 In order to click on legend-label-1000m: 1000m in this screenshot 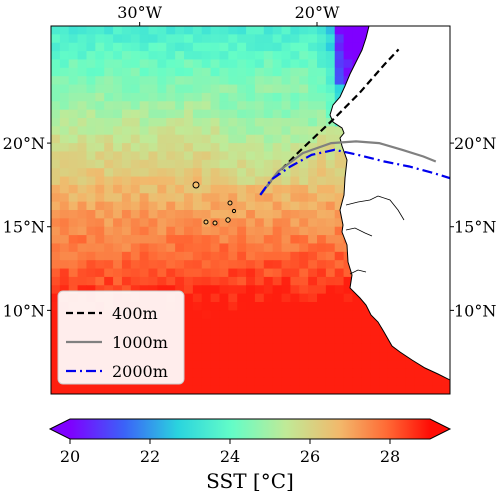, I will do `click(140, 342)`.